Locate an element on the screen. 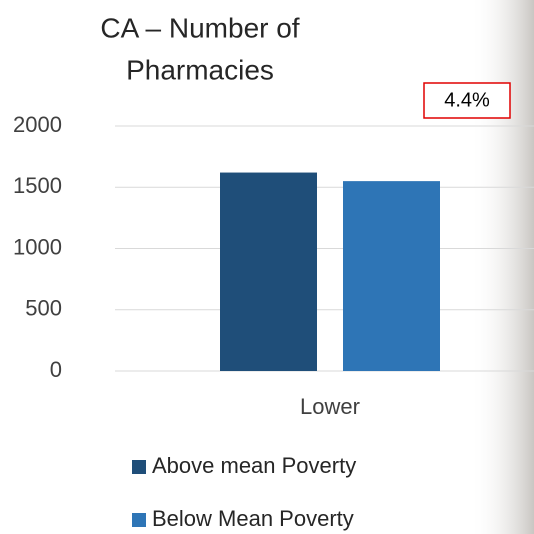 This screenshot has width=534, height=534. y-tick-label: 2000 is located at coordinates (37, 124).